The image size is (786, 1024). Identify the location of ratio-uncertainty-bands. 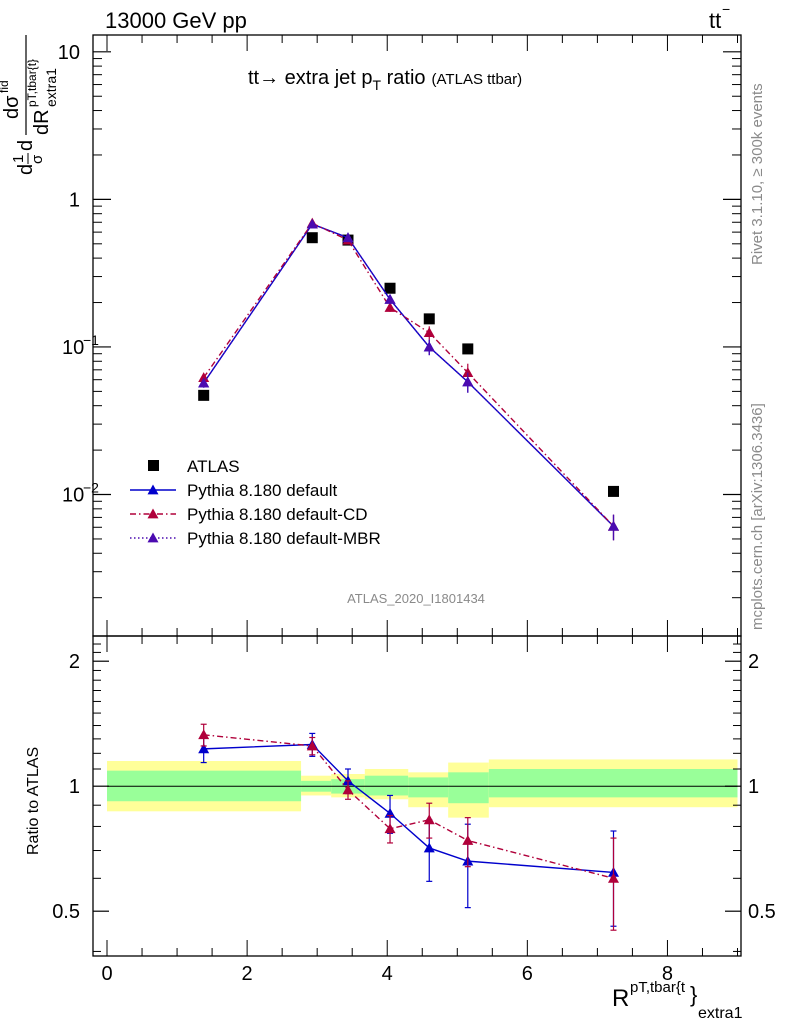
(422, 788).